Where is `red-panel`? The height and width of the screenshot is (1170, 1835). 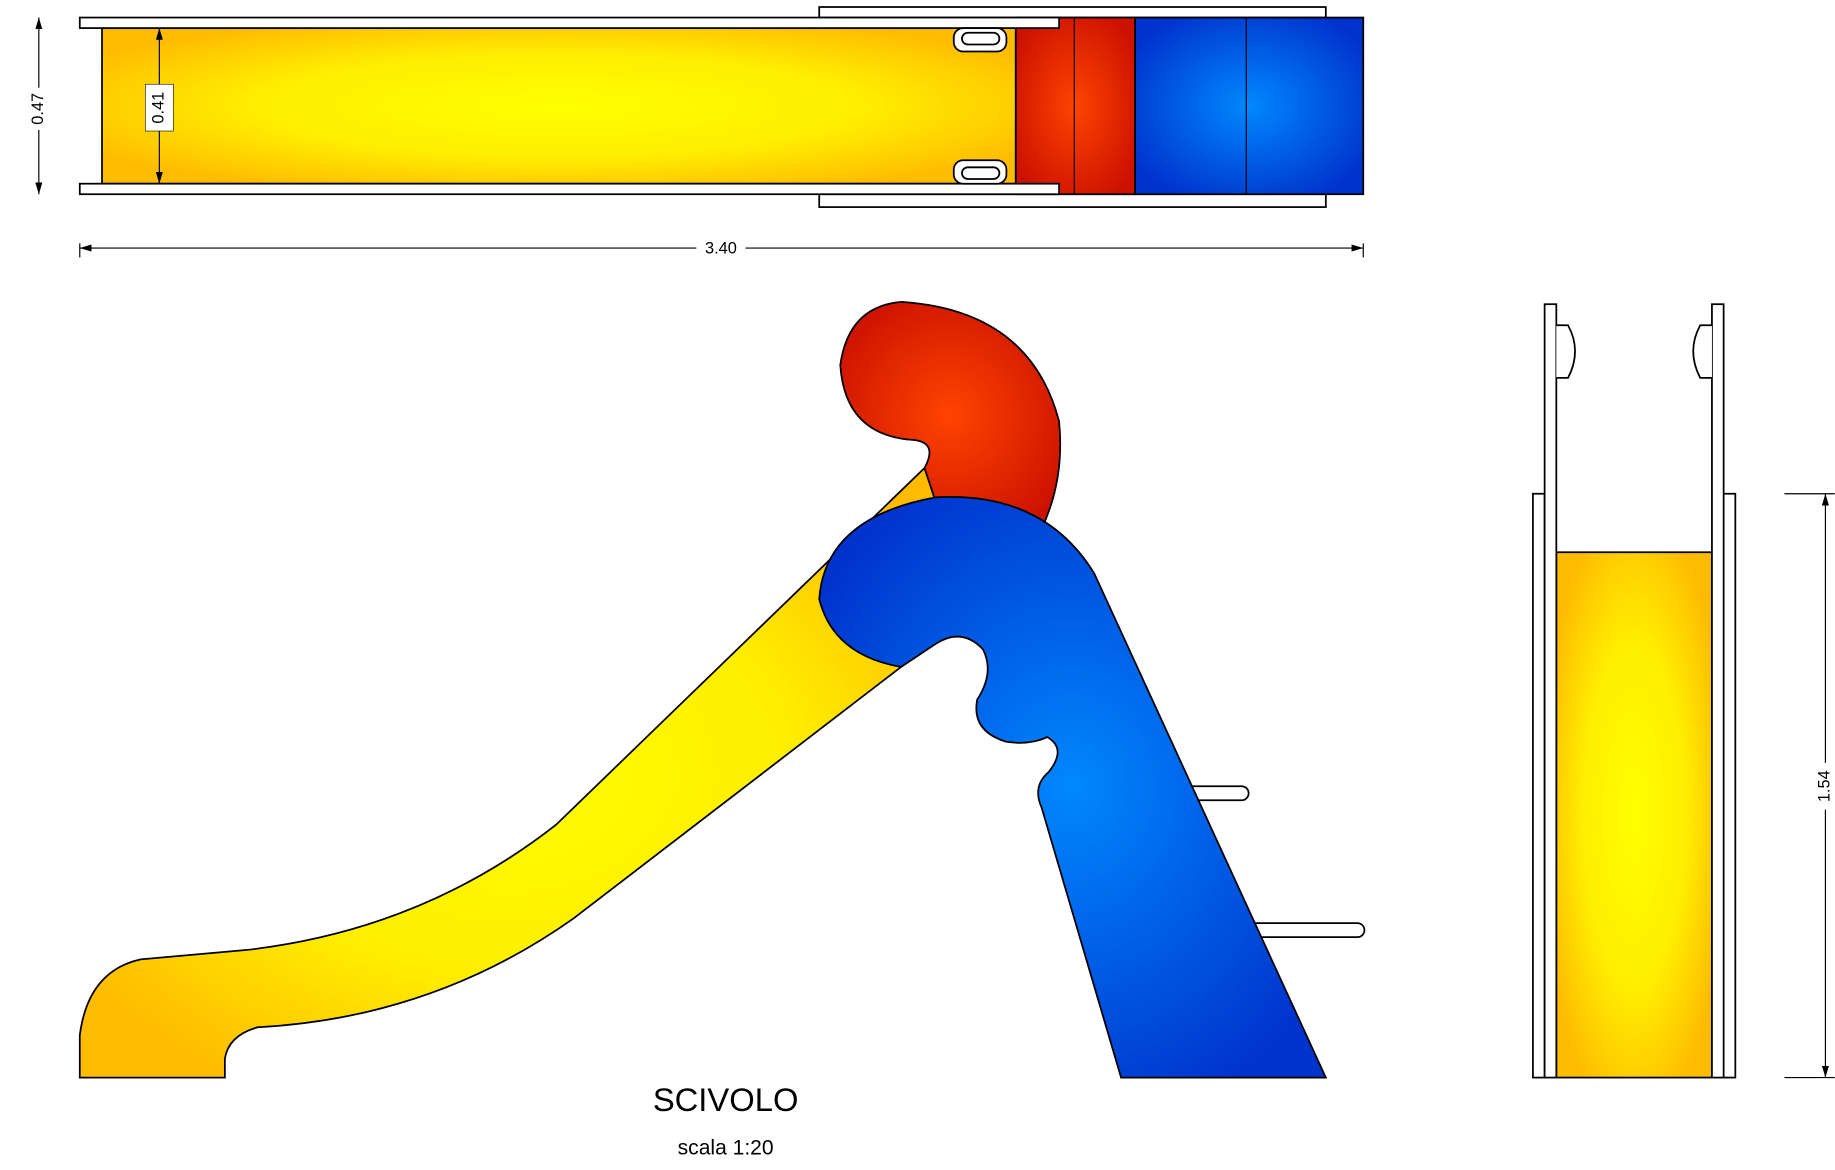 red-panel is located at coordinates (1075, 106).